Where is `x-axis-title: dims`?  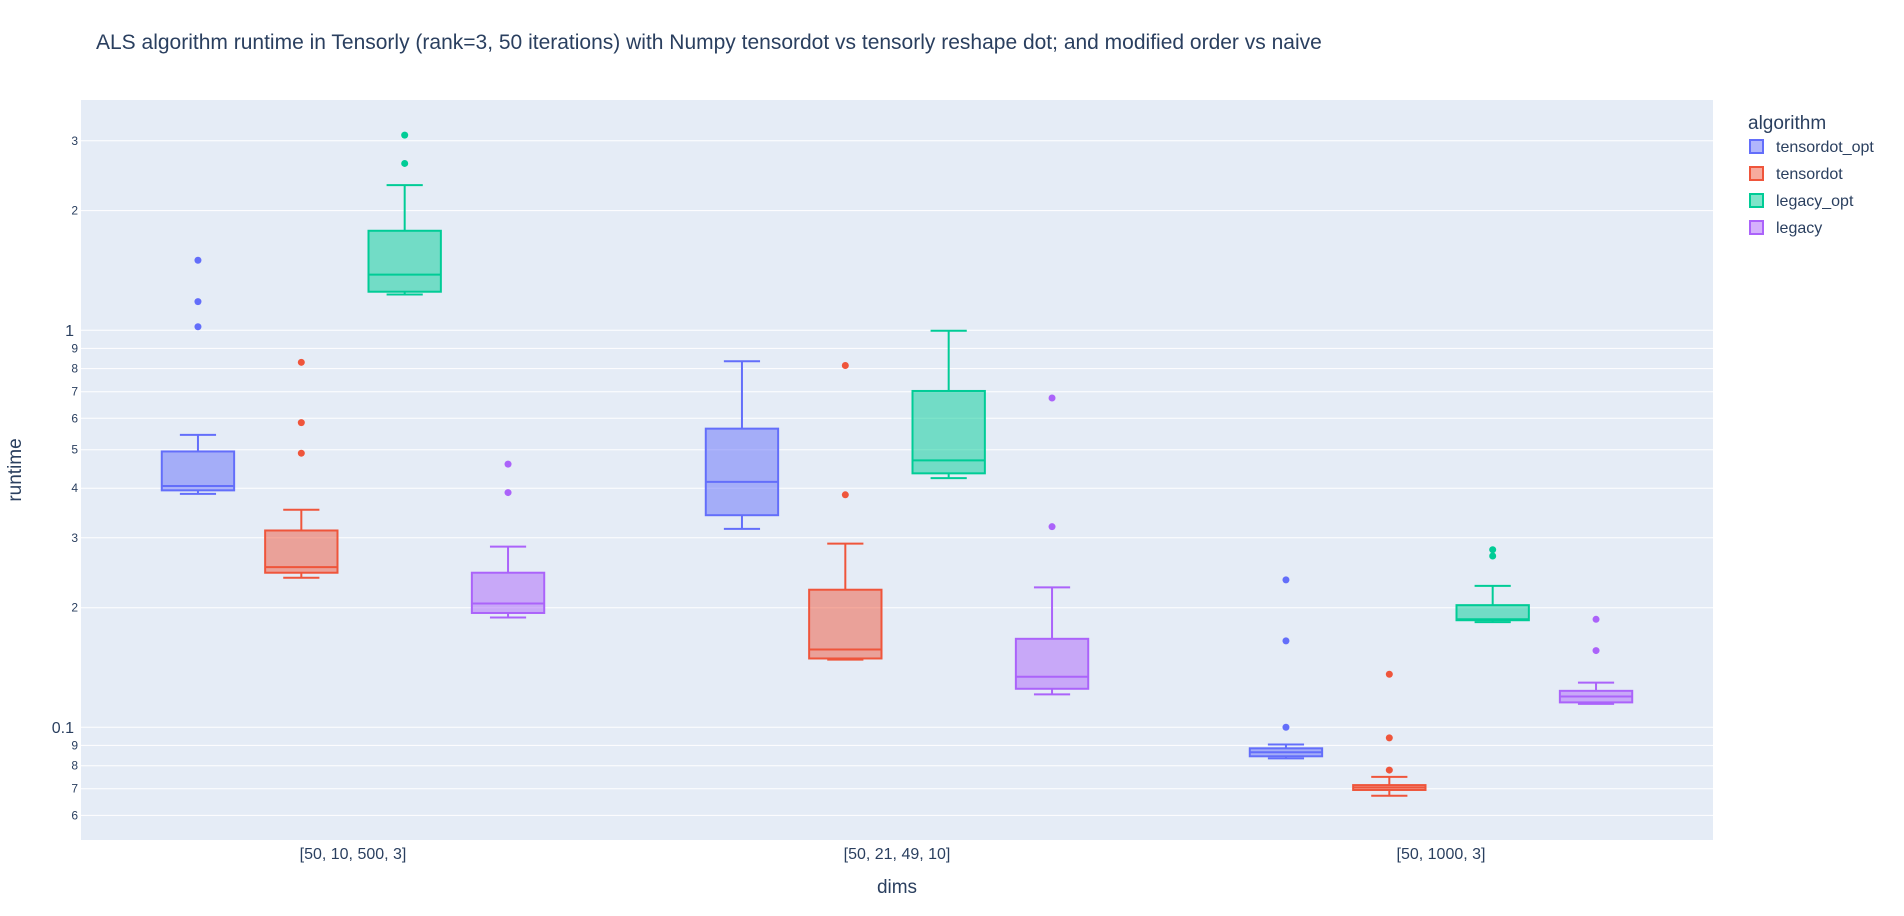
x-axis-title: dims is located at coordinates (897, 887).